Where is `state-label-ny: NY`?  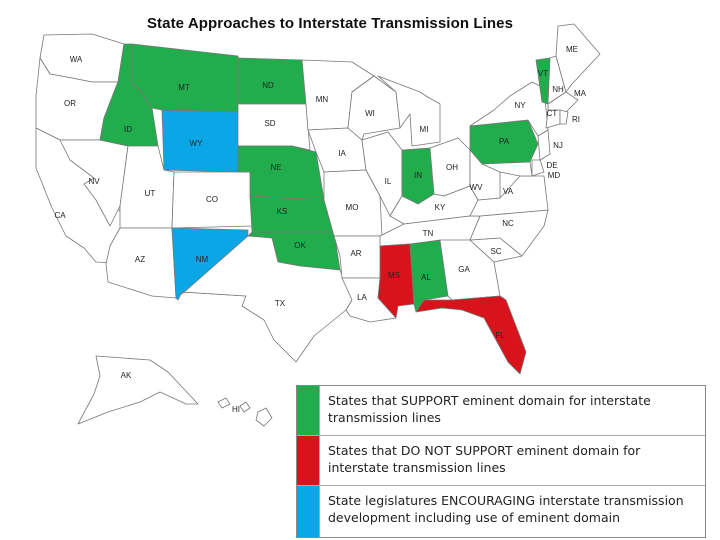
state-label-ny: NY is located at coordinates (520, 105).